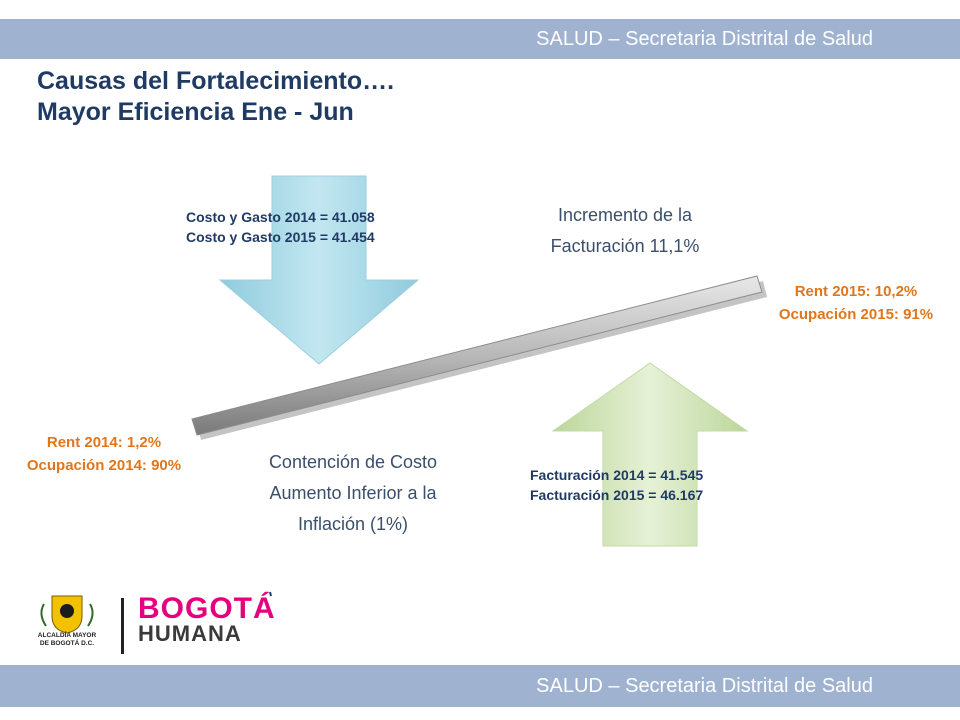 Image resolution: width=960 pixels, height=720 pixels. I want to click on logo-divider, so click(122, 626).